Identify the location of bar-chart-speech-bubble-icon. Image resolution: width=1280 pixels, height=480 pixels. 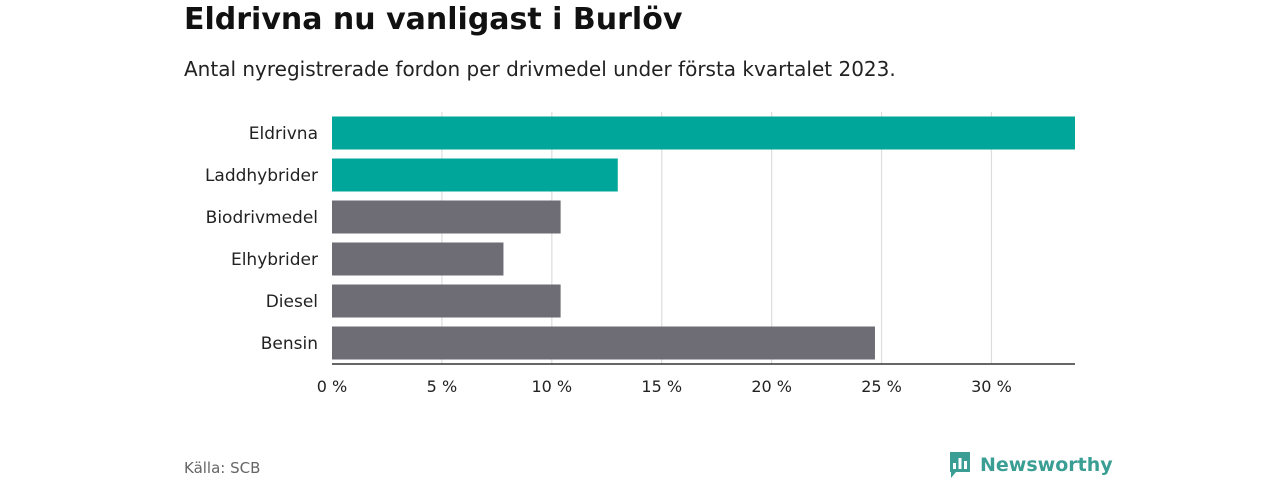
(960, 465).